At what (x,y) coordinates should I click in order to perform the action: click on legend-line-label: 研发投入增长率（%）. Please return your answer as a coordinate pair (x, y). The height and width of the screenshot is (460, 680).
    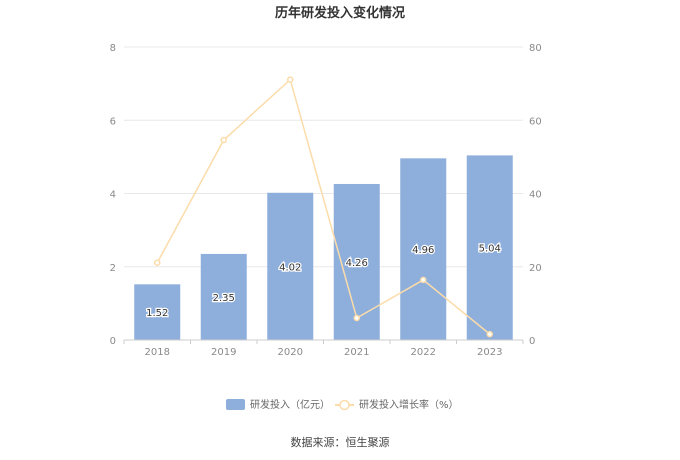
    Looking at the image, I should click on (409, 404).